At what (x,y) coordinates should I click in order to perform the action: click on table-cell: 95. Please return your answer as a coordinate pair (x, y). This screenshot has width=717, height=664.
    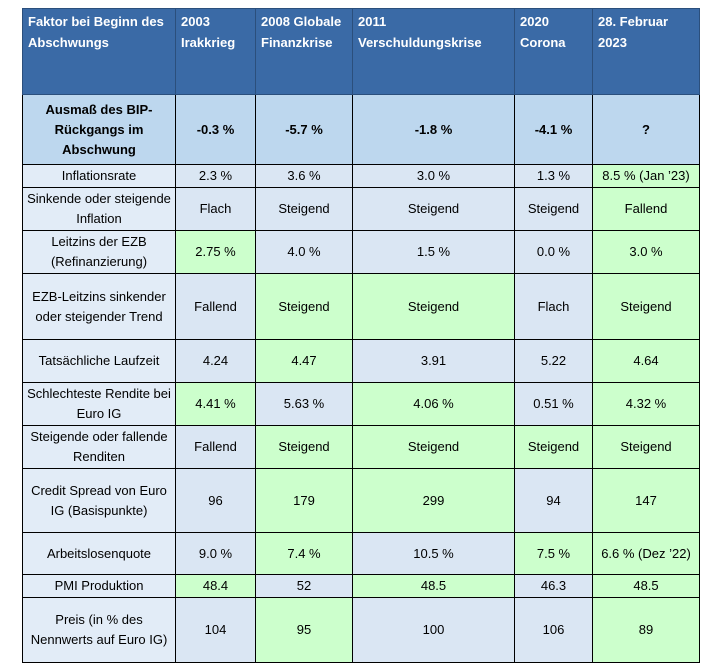
    Looking at the image, I should click on (304, 630).